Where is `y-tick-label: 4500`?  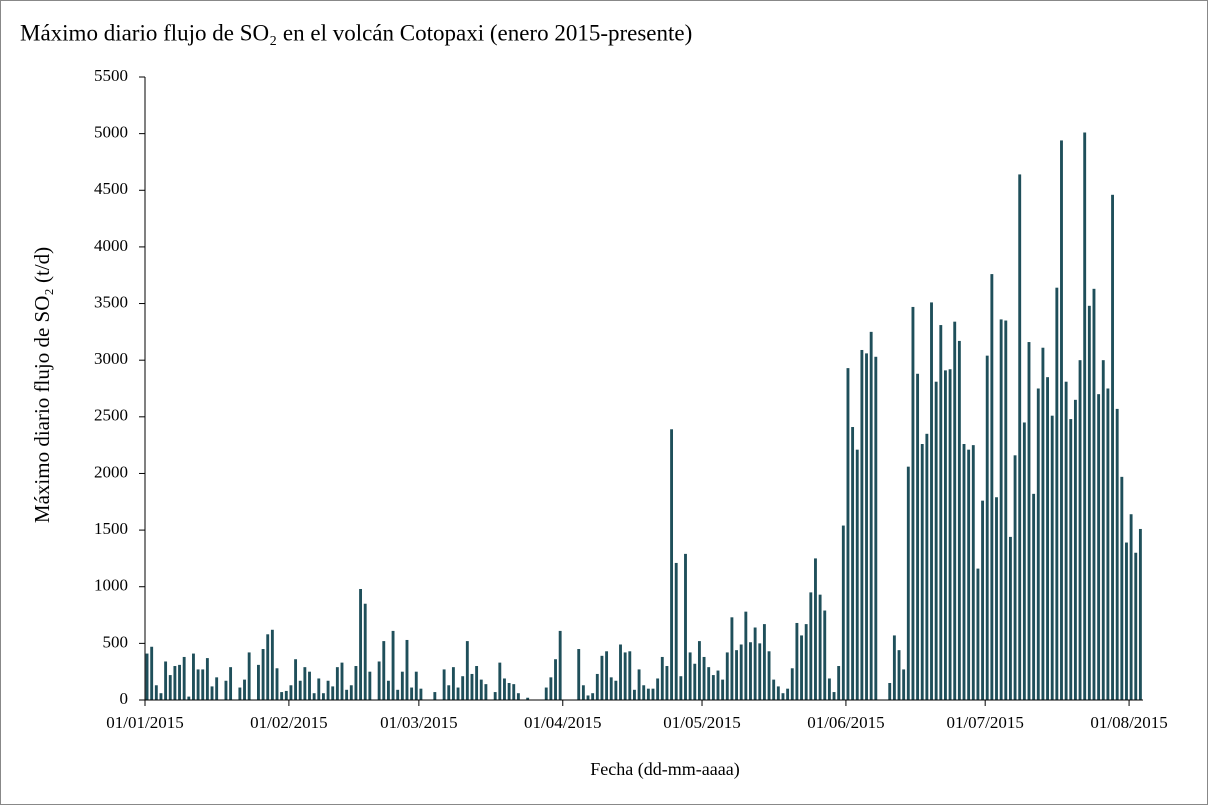
y-tick-label: 4500 is located at coordinates (111, 188).